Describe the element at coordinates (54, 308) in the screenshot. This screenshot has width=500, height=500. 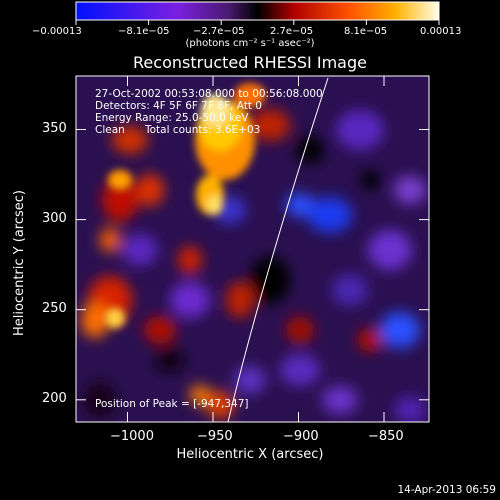
I see `y-tick-label: 250` at that location.